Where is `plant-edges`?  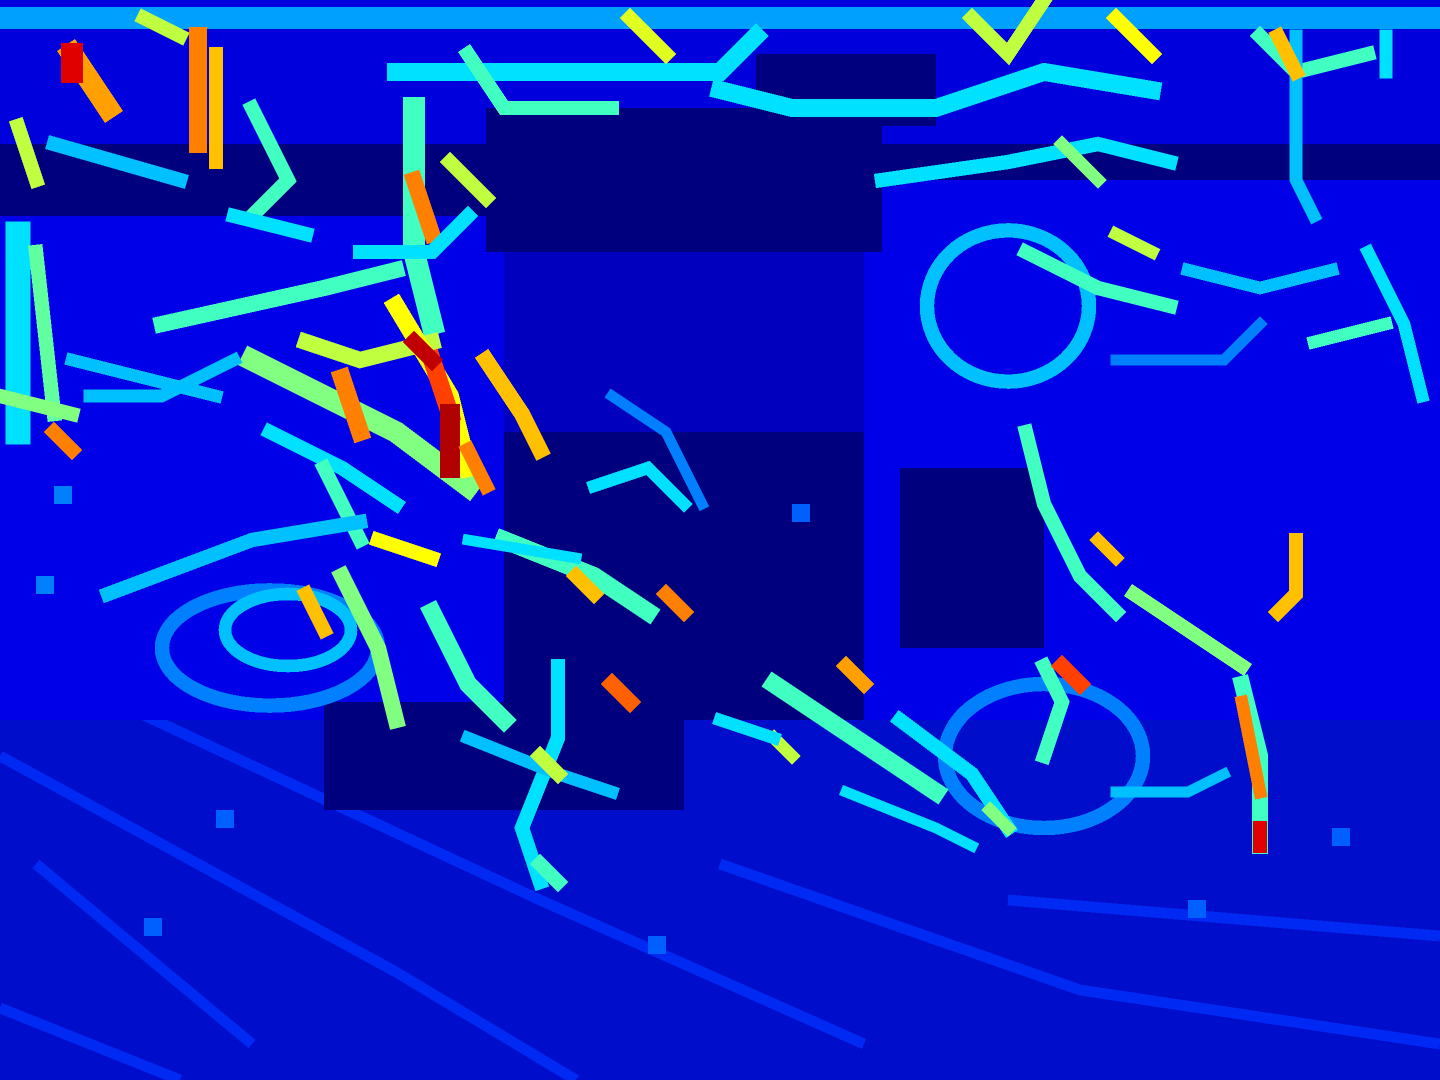
plant-edges is located at coordinates (317, 332).